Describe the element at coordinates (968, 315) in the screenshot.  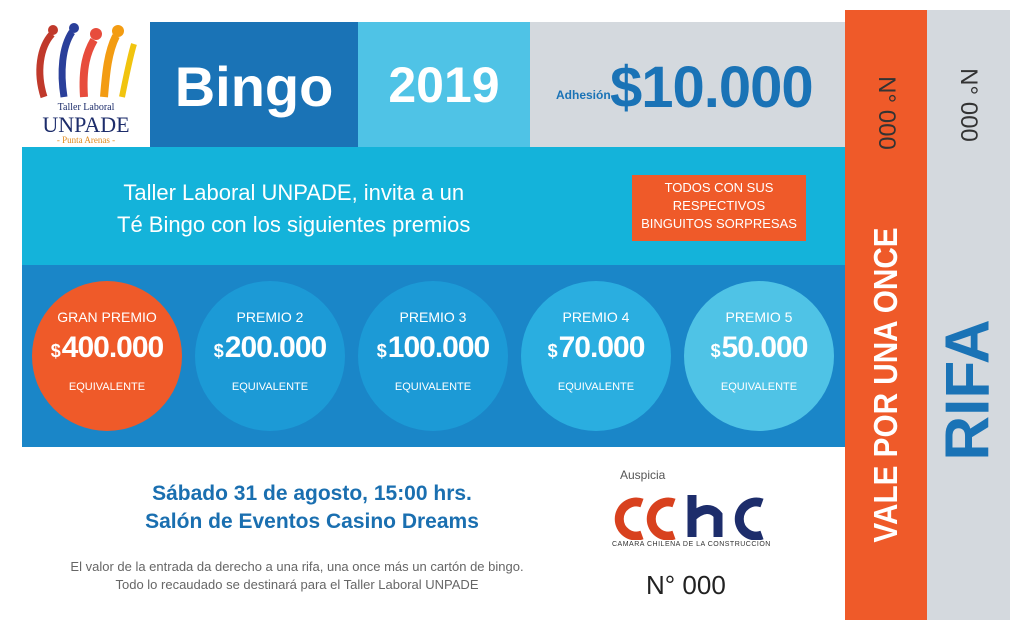
I see `raffle: N° 000 RIFA` at that location.